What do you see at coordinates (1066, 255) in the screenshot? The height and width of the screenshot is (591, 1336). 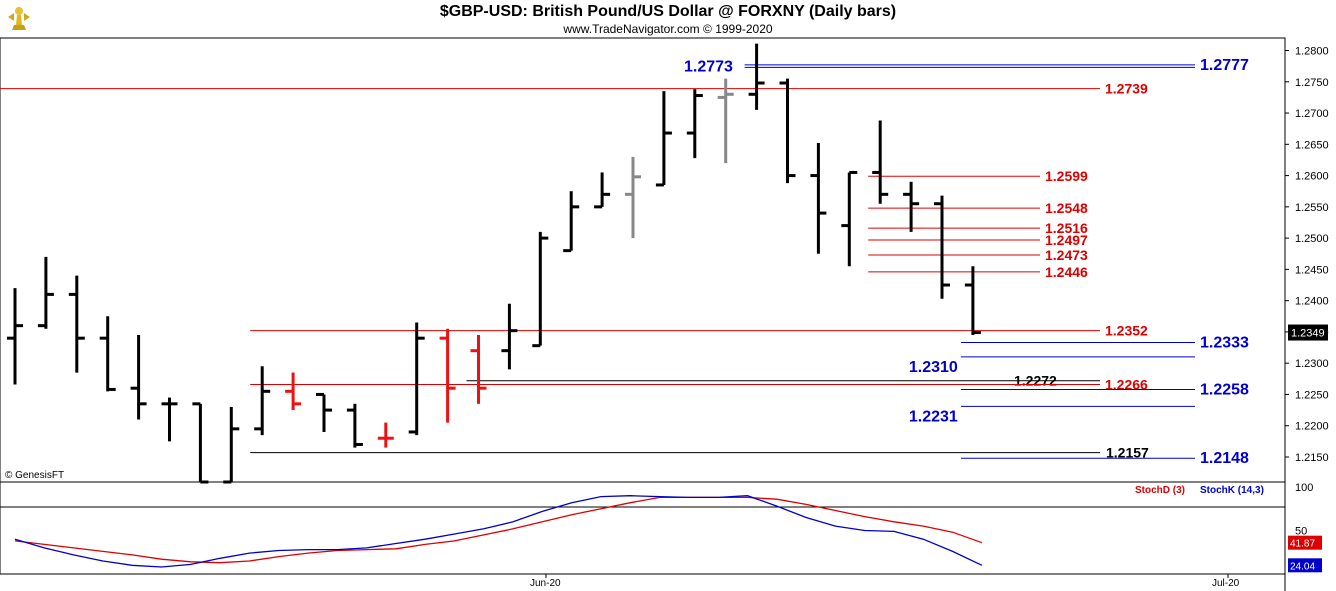 I see `level-label: 1.2473` at bounding box center [1066, 255].